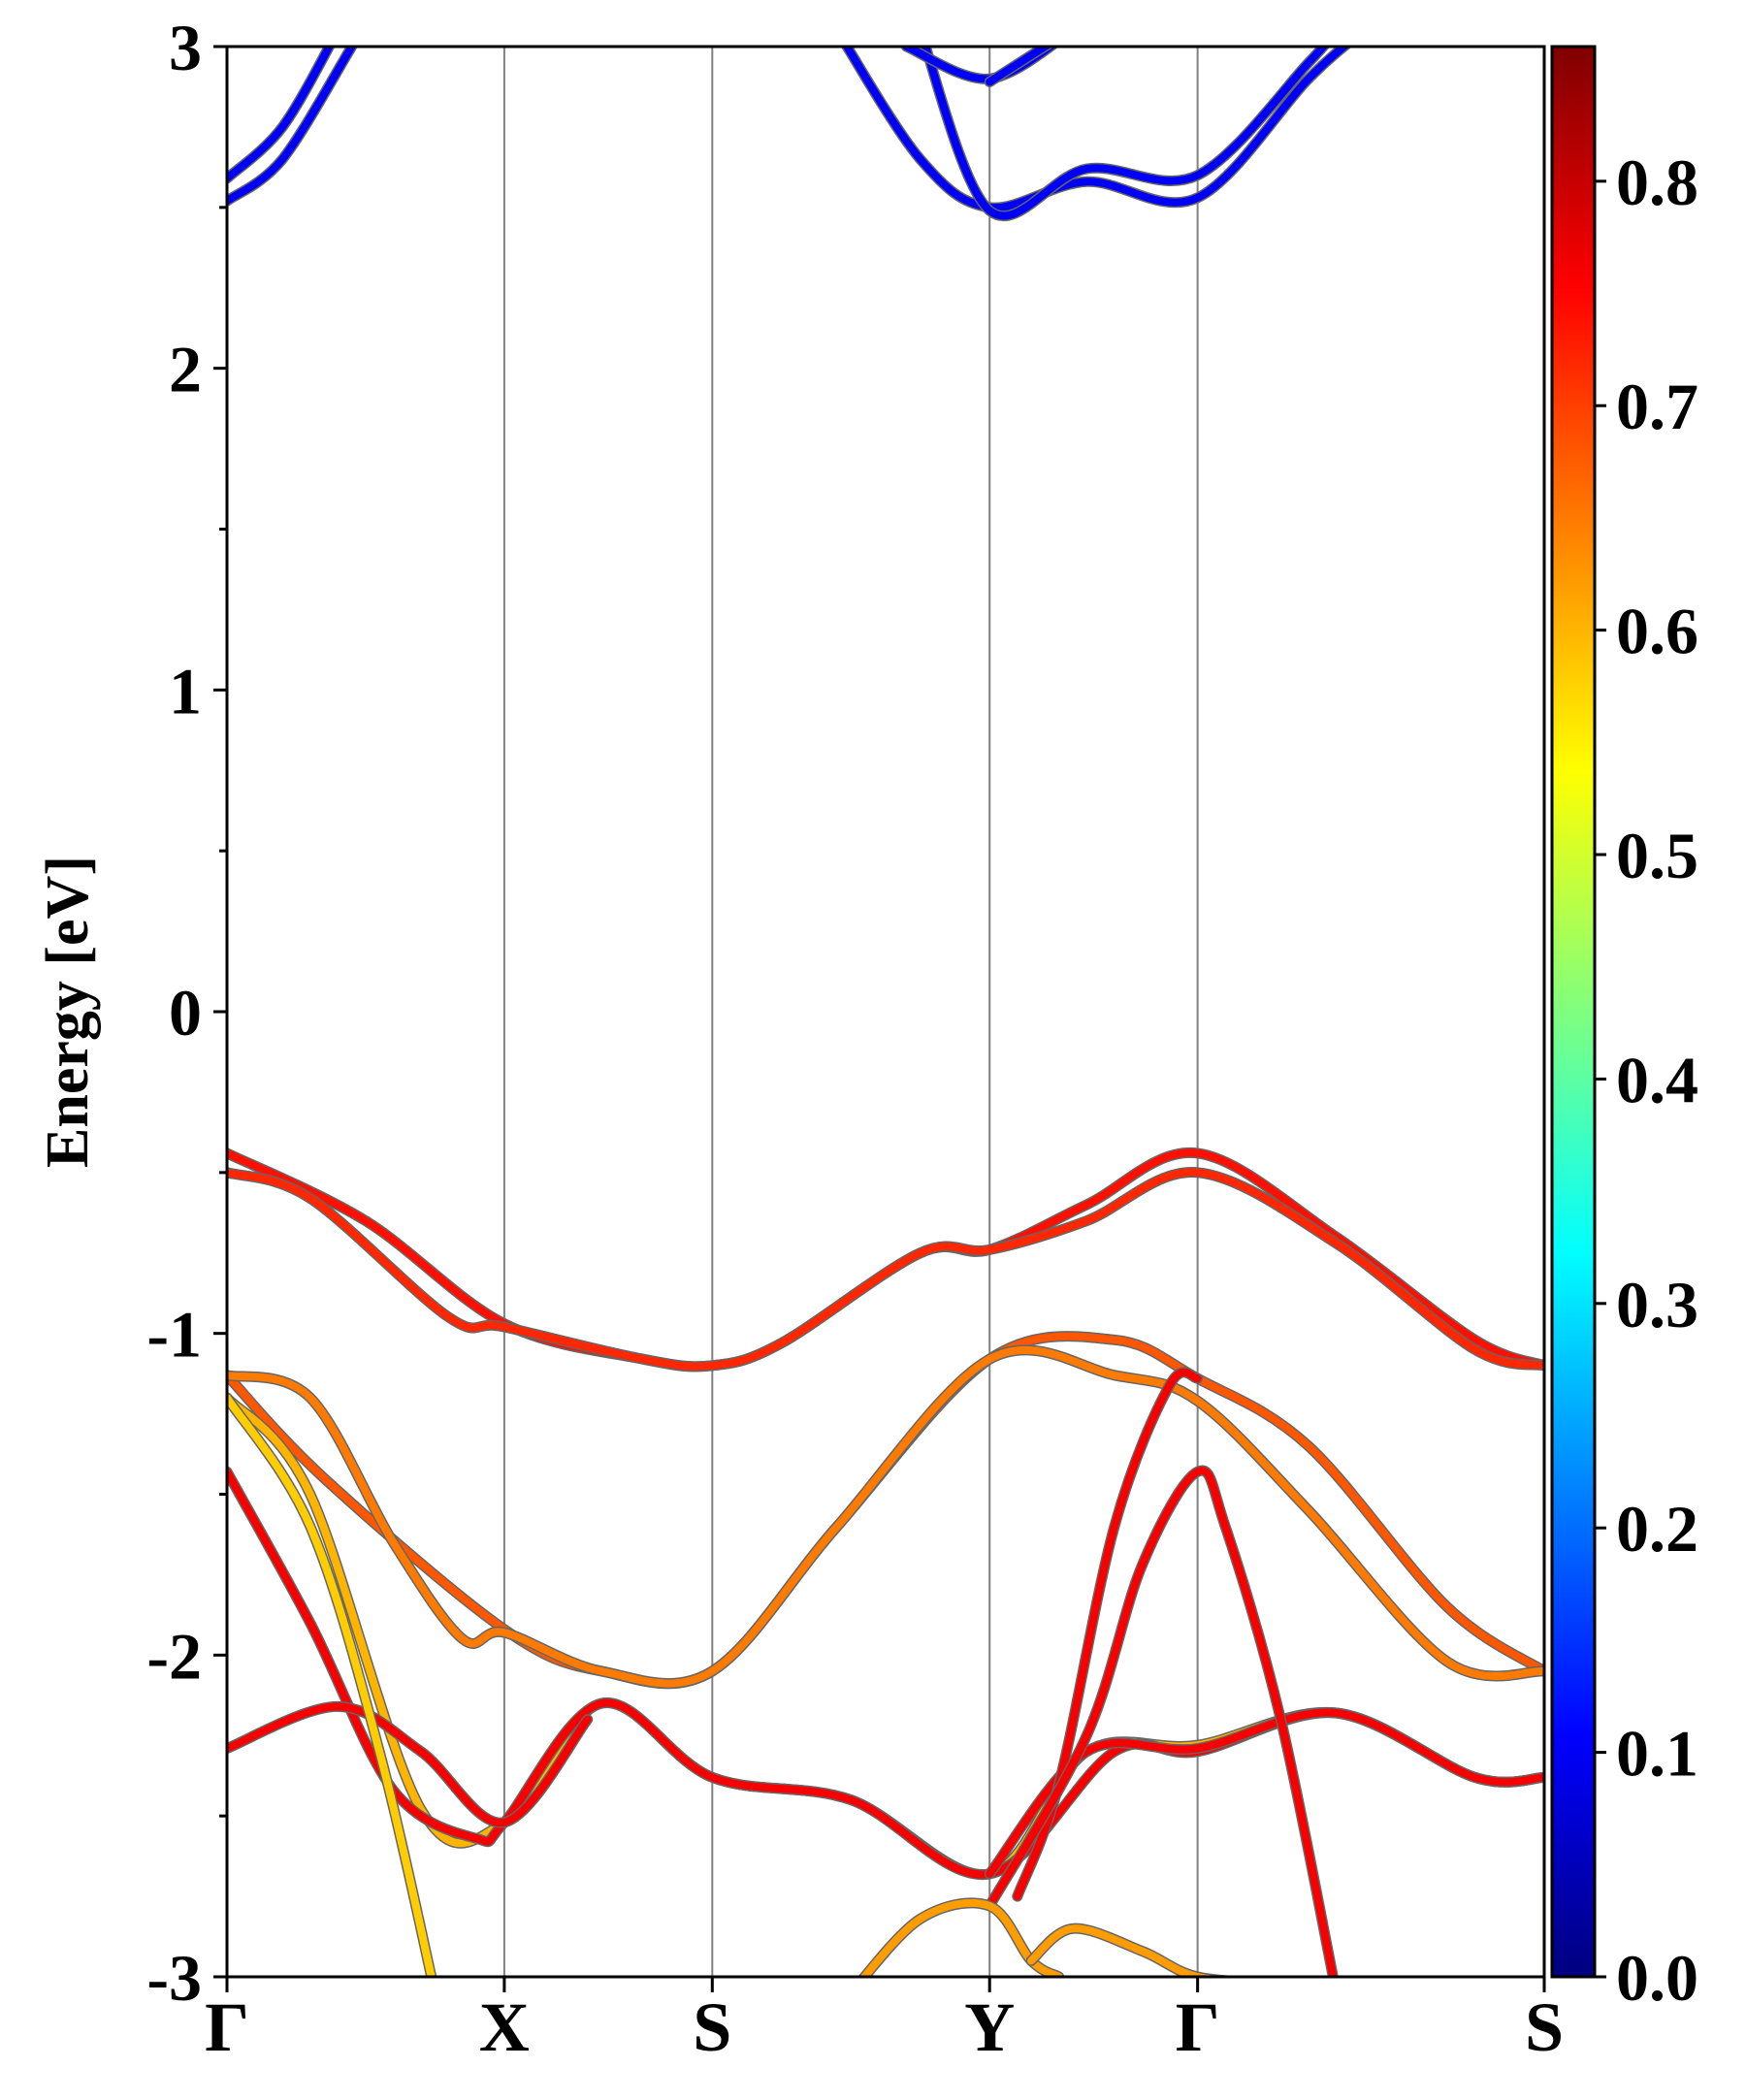 This screenshot has height=2100, width=1746. I want to click on y-tick-label: 0, so click(185, 1013).